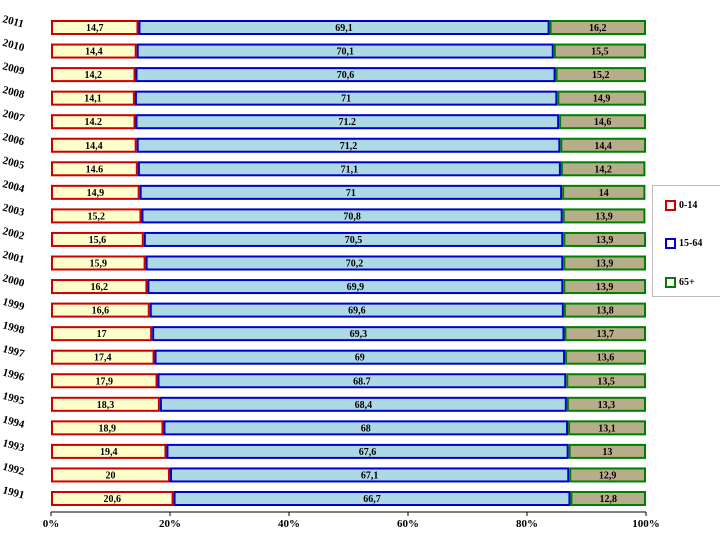 This screenshot has width=720, height=540. What do you see at coordinates (170, 524) in the screenshot?
I see `x-tick-label: 20%` at bounding box center [170, 524].